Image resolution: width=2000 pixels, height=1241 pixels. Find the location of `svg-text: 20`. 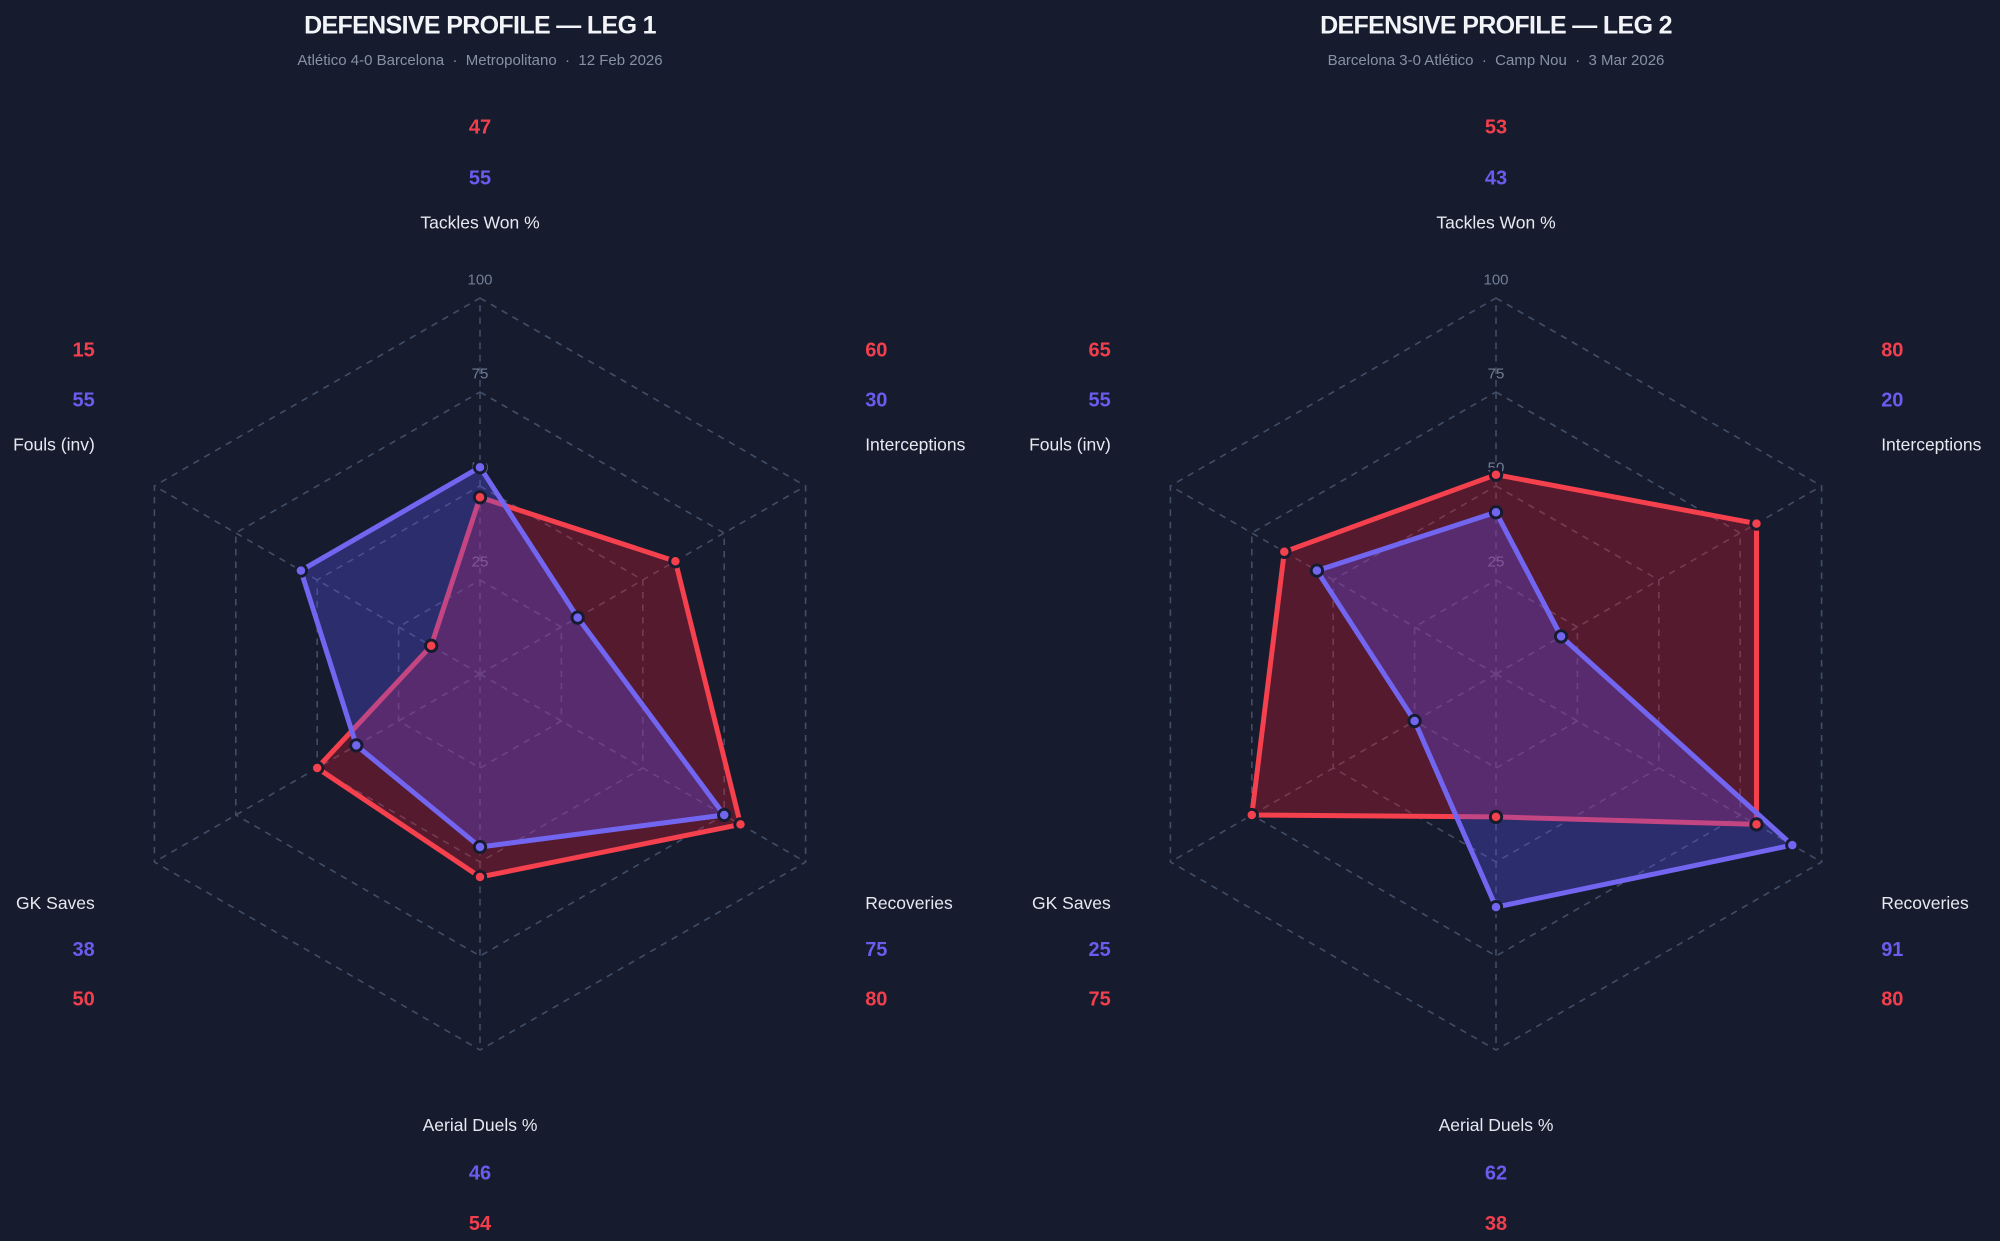

svg-text: 20 is located at coordinates (1892, 400).